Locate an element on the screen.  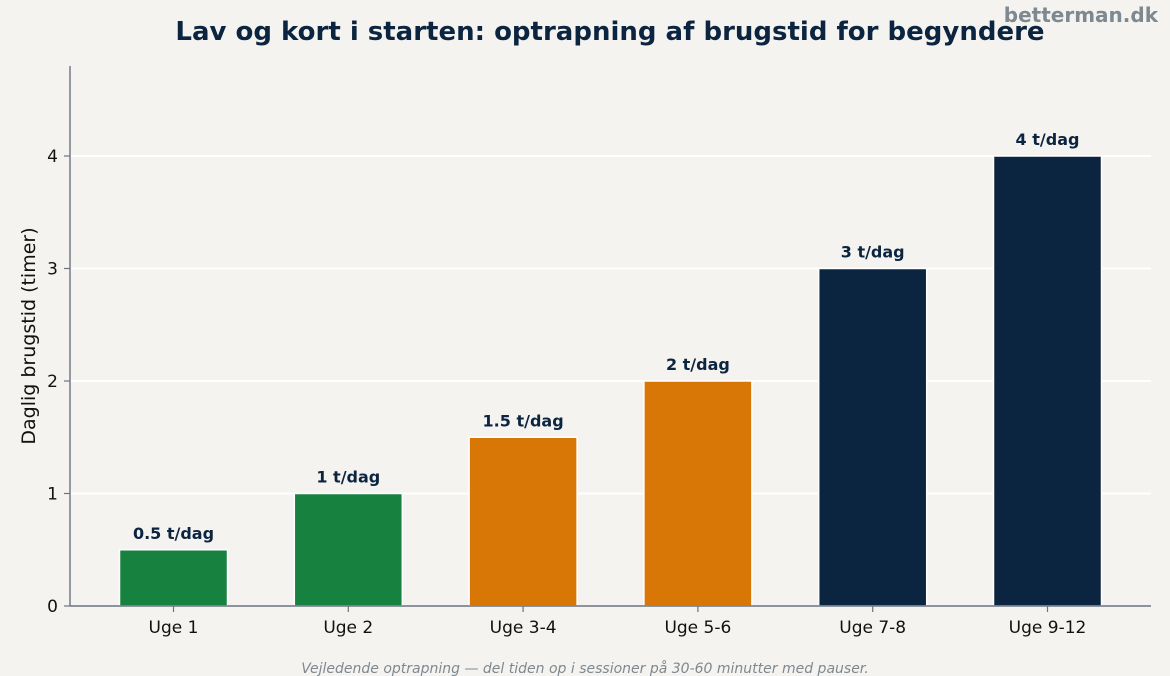
x-tick-label-3: Uge 3-4 is located at coordinates (523, 628).